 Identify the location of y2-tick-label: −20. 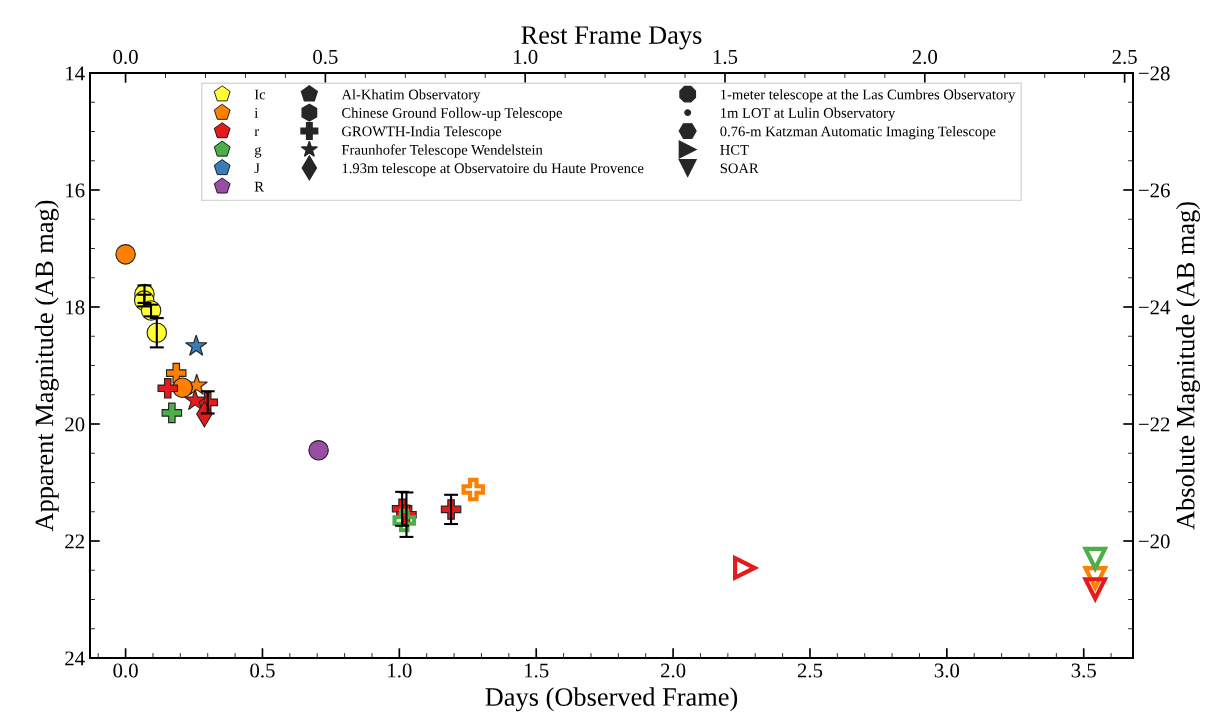
(1154, 541).